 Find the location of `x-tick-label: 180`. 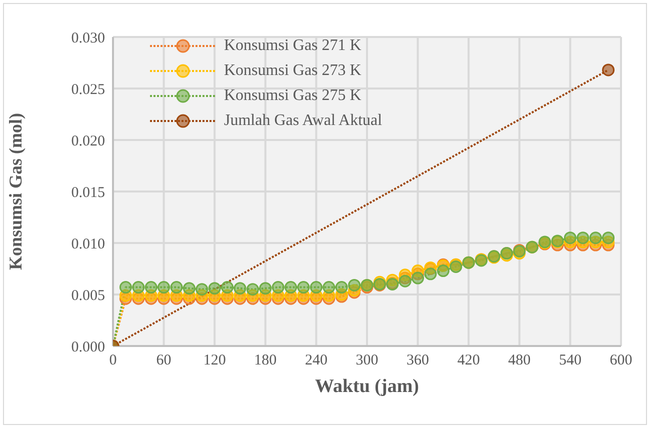

x-tick-label: 180 is located at coordinates (265, 360).